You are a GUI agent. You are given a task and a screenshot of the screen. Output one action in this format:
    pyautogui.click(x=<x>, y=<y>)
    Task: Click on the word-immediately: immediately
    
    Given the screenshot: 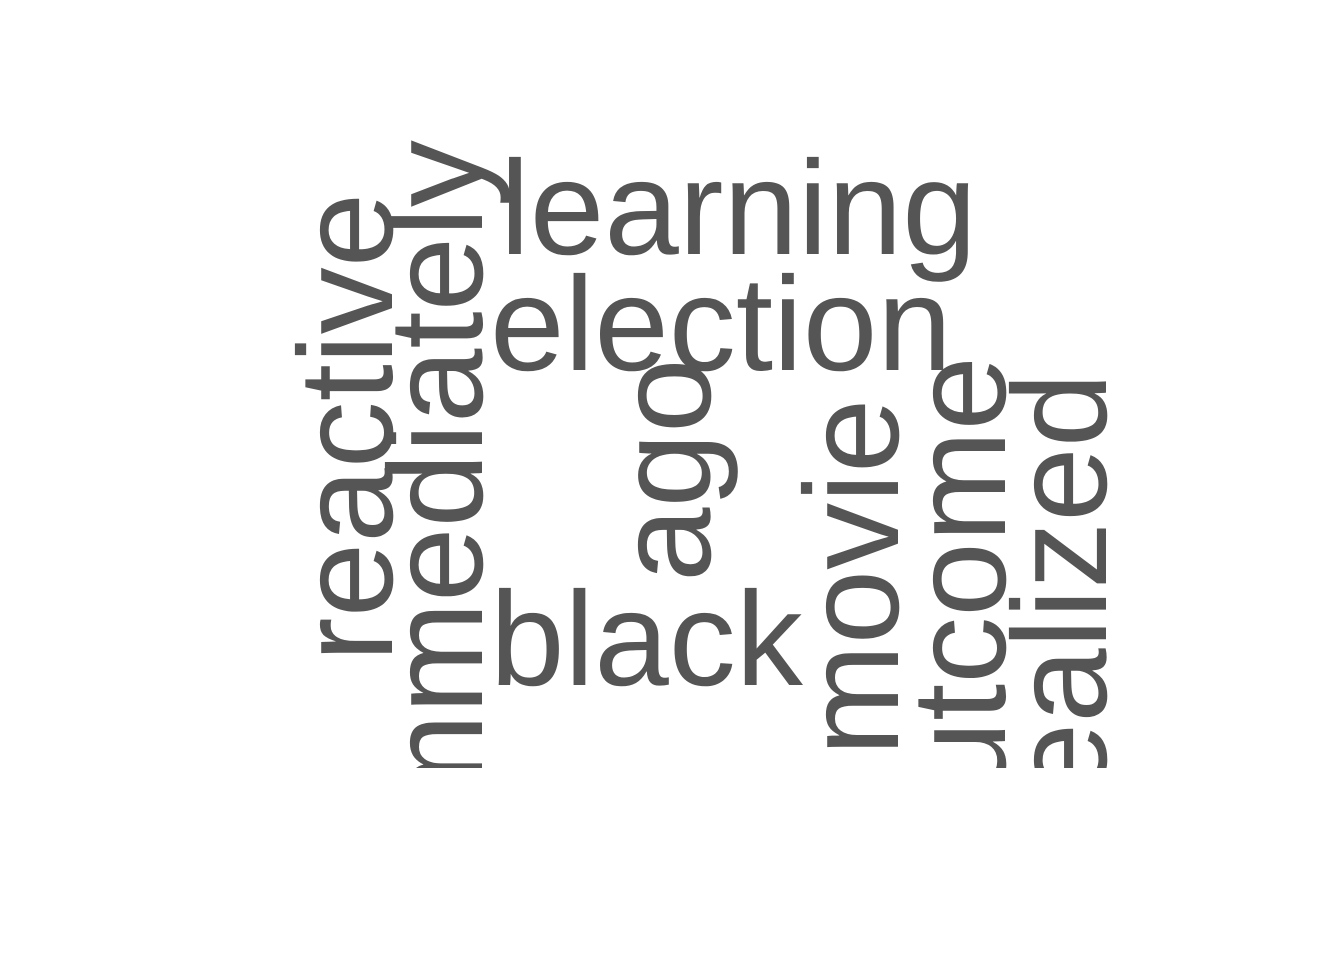 What is the action you would take?
    pyautogui.click(x=436, y=454)
    